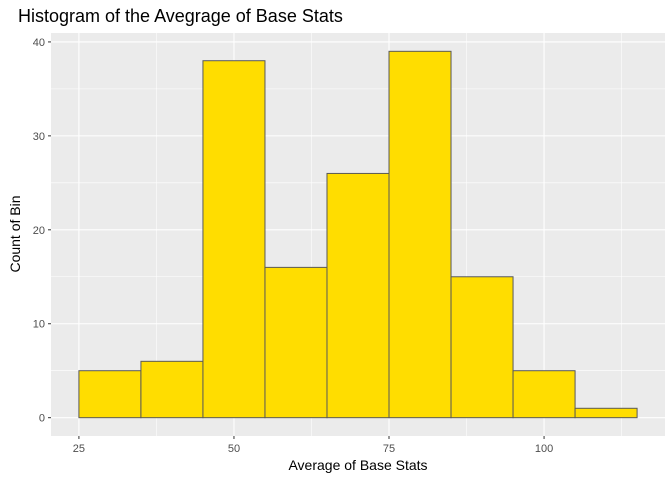  Describe the element at coordinates (15, 233) in the screenshot. I see `y-axis-title: Count of Bin` at that location.